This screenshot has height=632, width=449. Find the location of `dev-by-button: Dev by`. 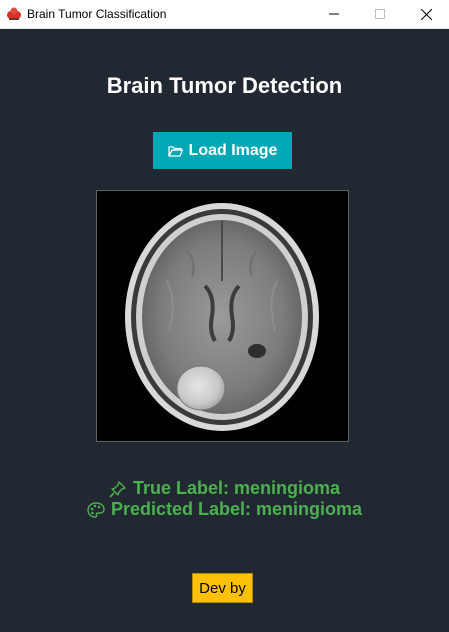

dev-by-button: Dev by is located at coordinates (222, 588).